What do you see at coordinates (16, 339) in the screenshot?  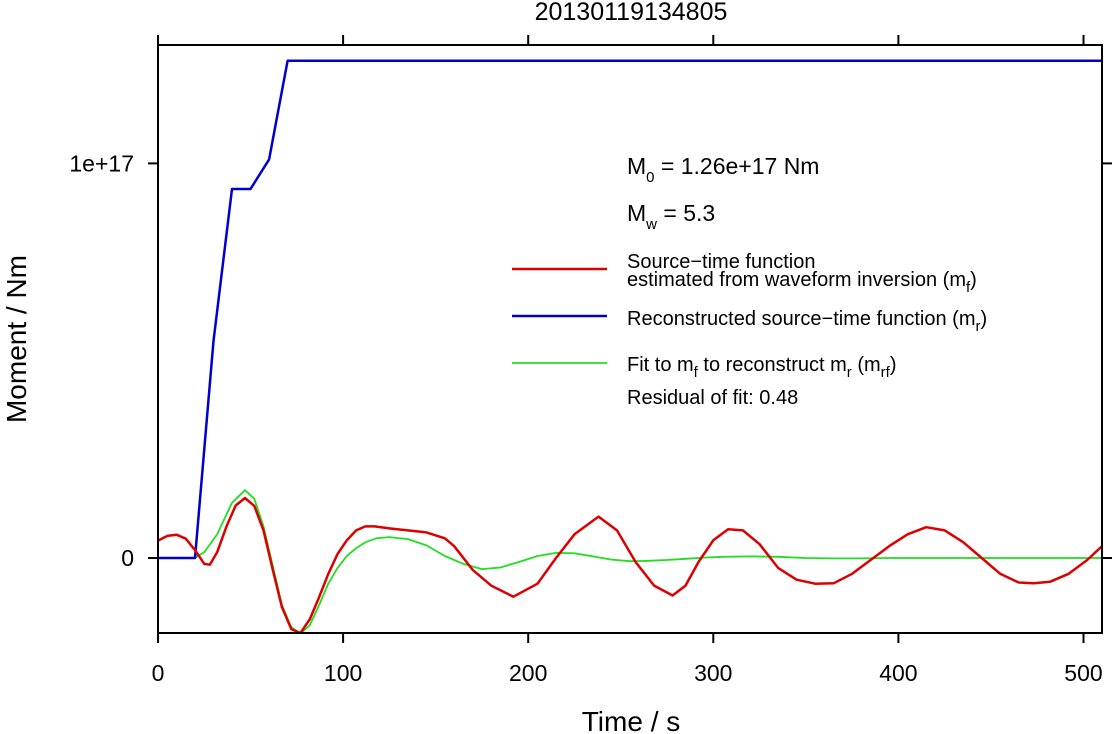 I see `y-axis-label: Moment / Nm` at bounding box center [16, 339].